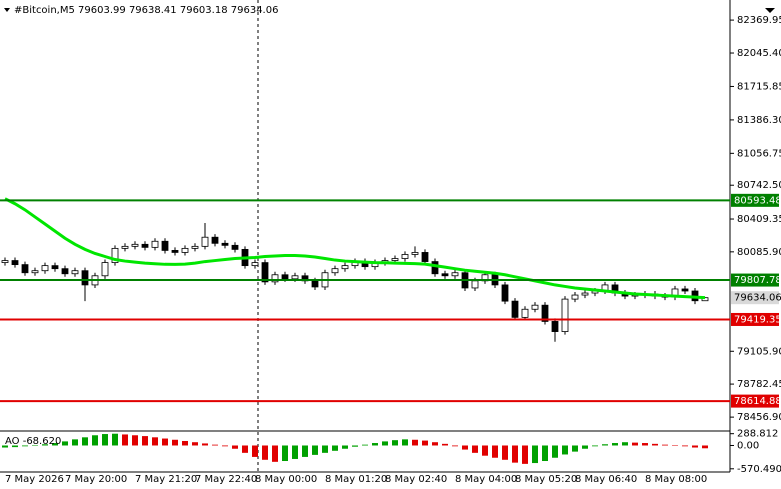 This screenshot has height=489, width=781. What do you see at coordinates (34, 479) in the screenshot?
I see `x-tick-label: 7 May 2026` at bounding box center [34, 479].